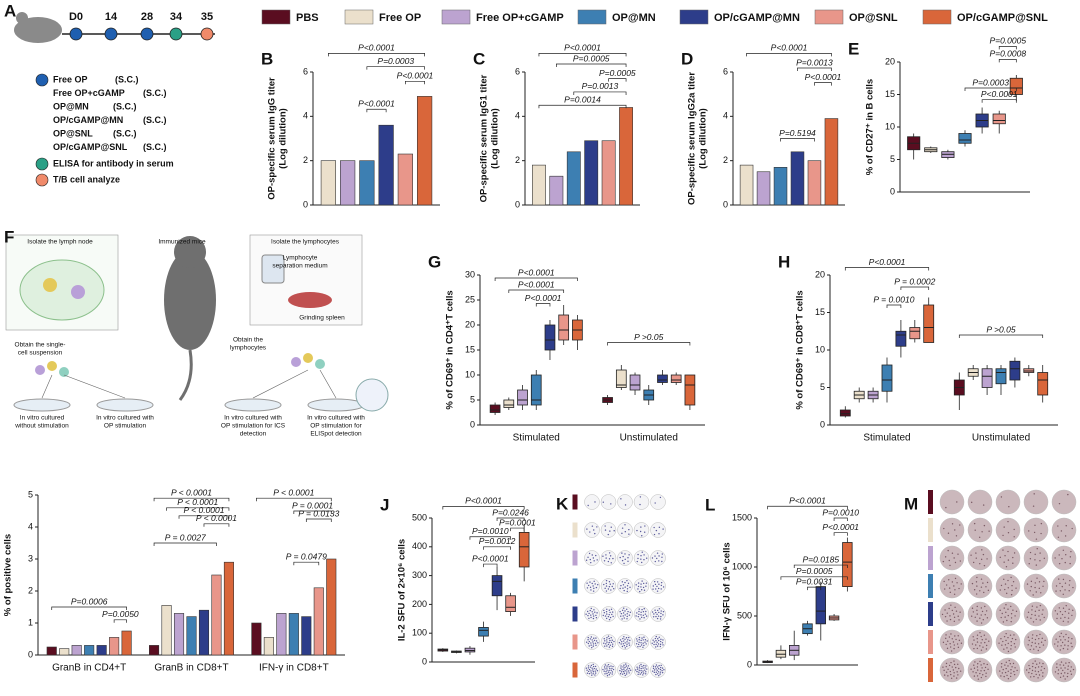 This screenshot has width=1080, height=696. I want to click on y-tick-label: 2, so click(305, 160).